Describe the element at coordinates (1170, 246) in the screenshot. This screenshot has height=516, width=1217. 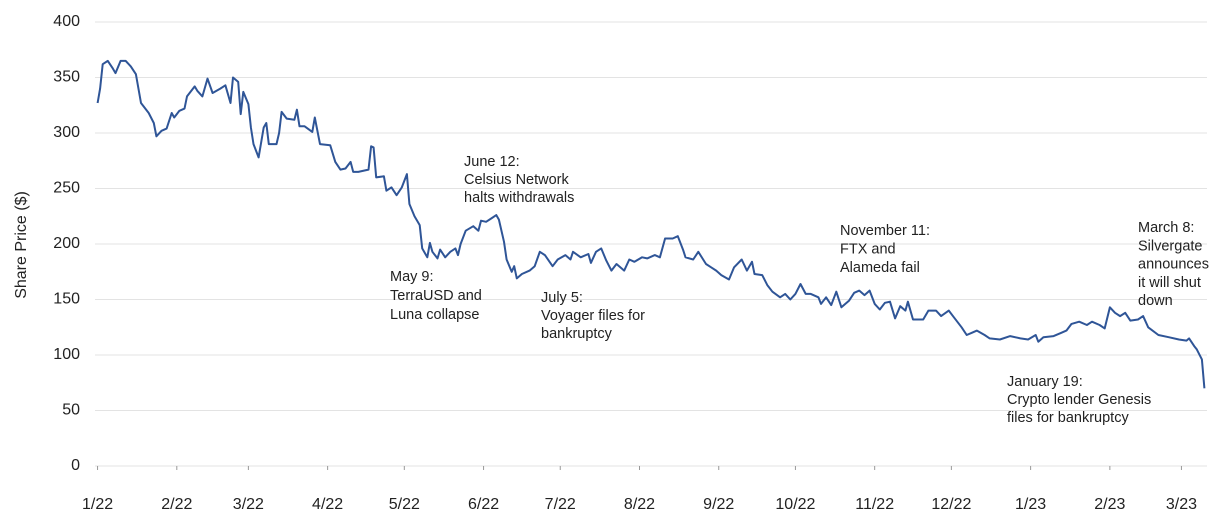
I see `annotation: Silvergate` at that location.